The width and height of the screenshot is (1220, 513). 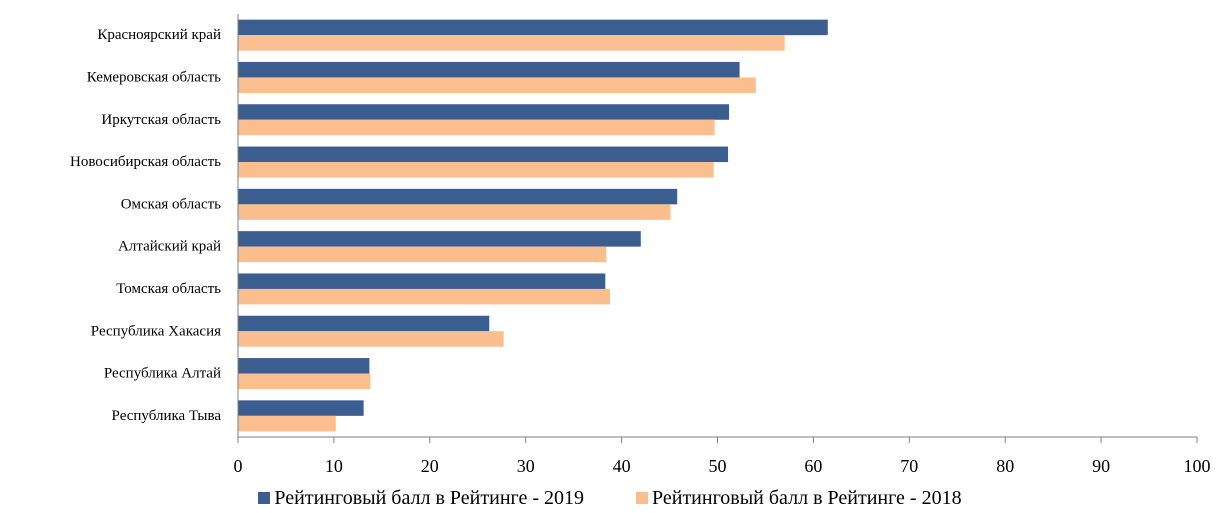 I want to click on legend-swatch-2018, so click(x=642, y=498).